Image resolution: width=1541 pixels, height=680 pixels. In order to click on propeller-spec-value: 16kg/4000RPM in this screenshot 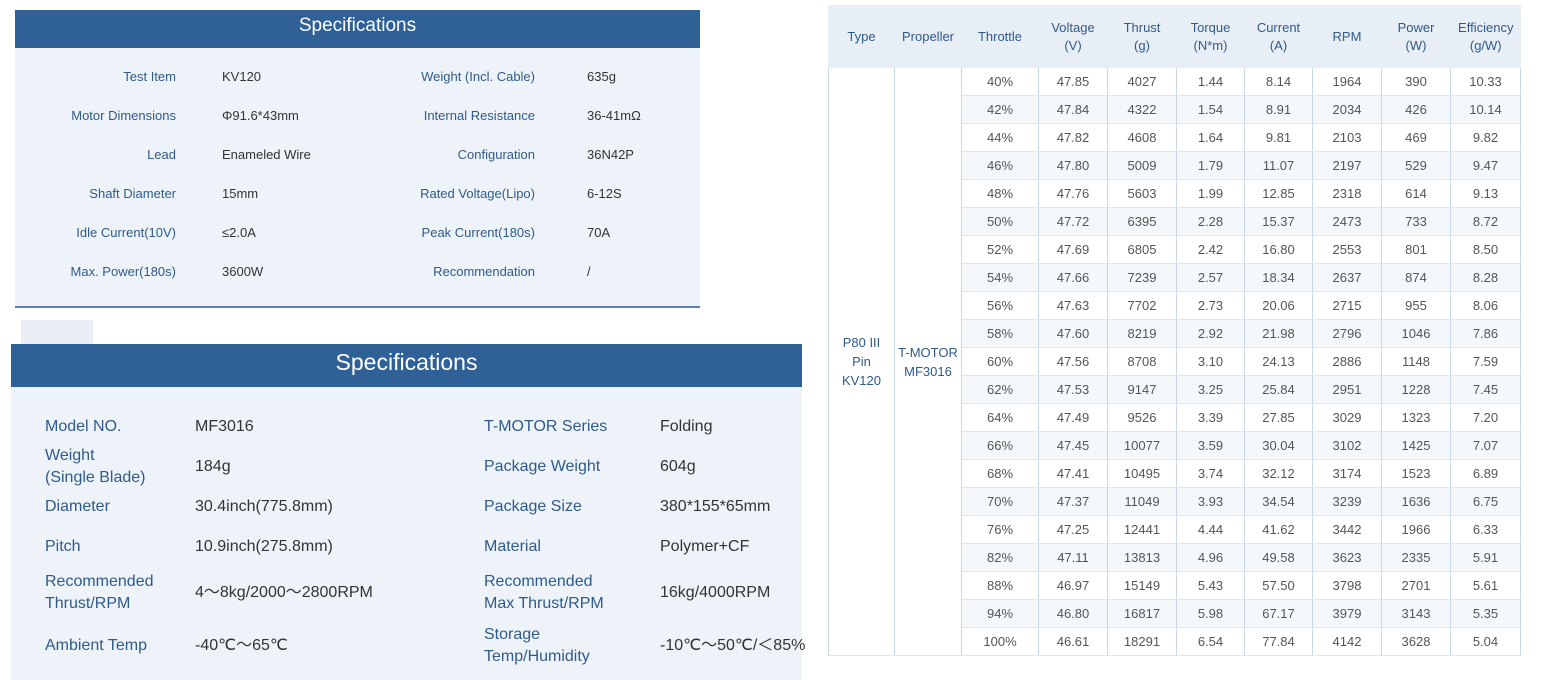, I will do `click(715, 592)`.